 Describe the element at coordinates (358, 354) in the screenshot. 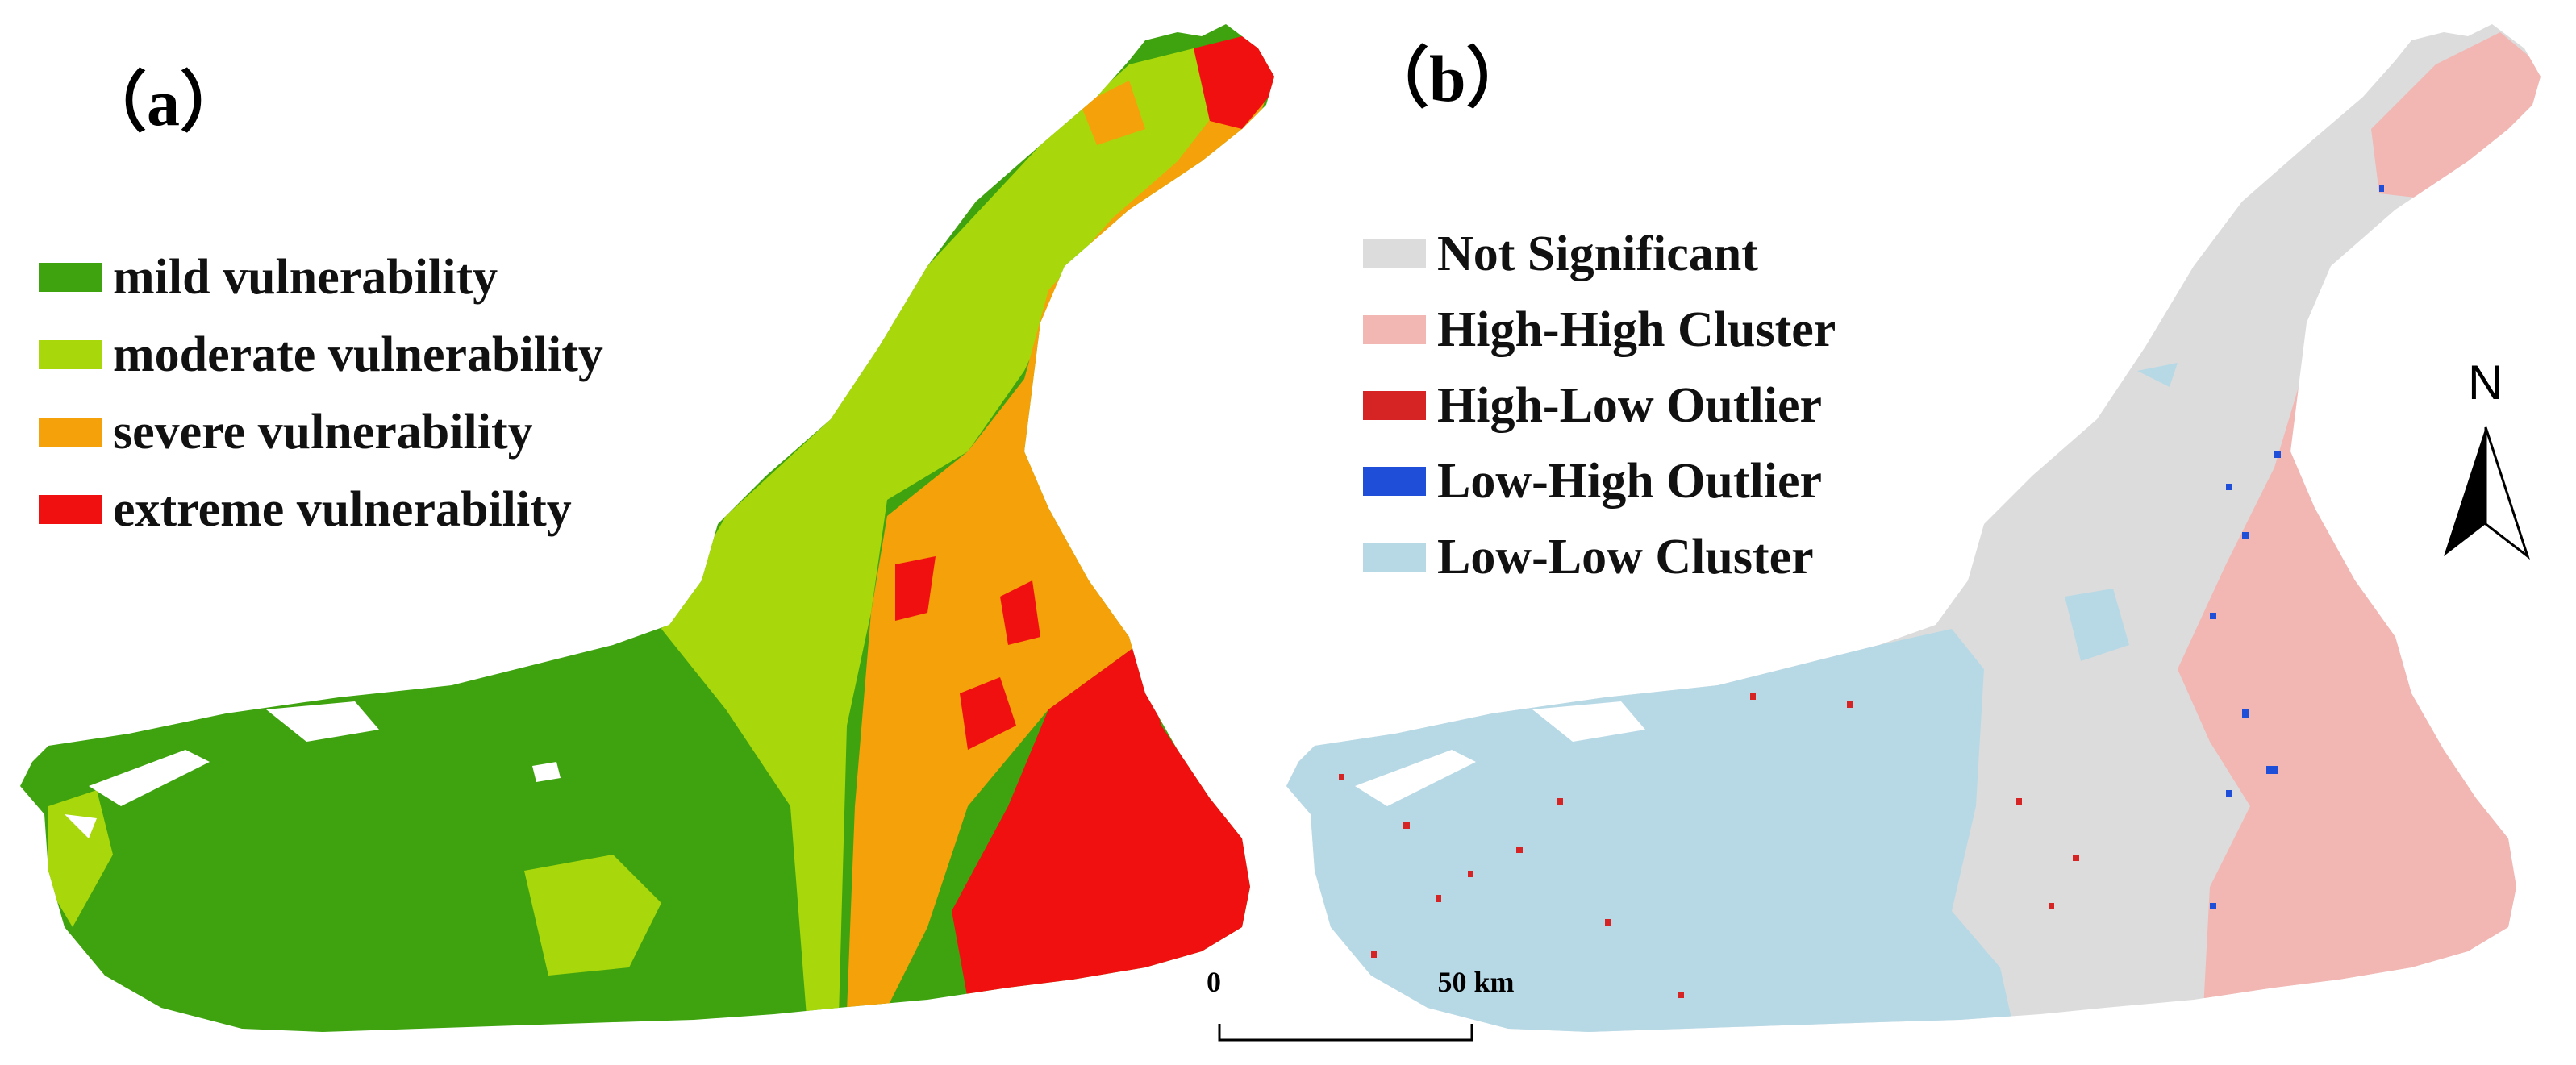

I see `legend-label: moderate vulnerability` at that location.